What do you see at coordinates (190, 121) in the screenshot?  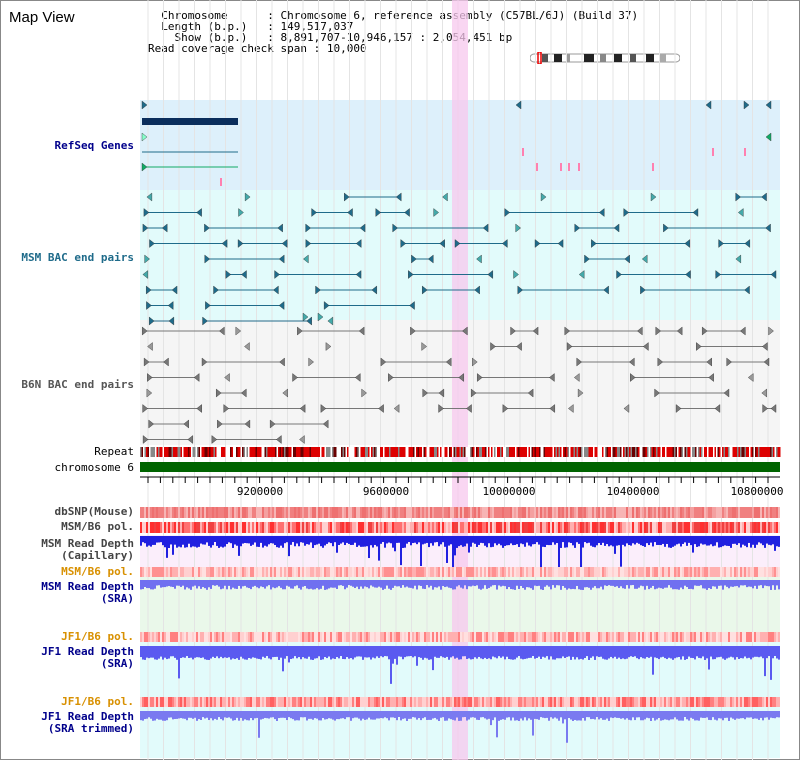 I see `refseq-gene-block` at bounding box center [190, 121].